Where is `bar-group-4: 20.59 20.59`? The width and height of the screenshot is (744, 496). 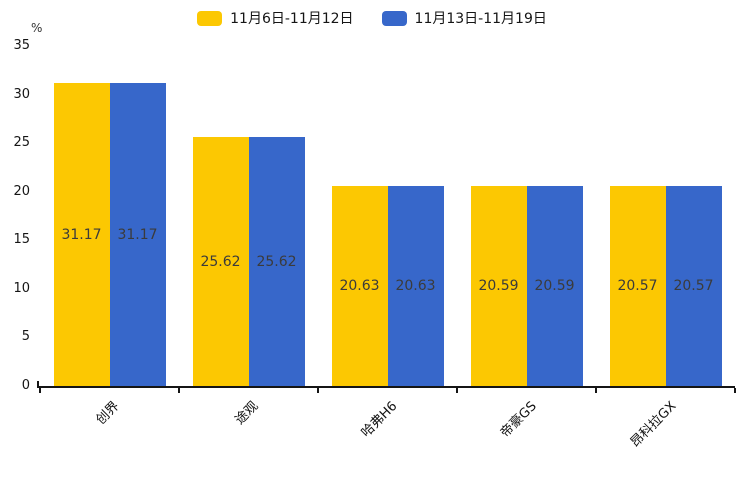
bar-group-4: 20.59 20.59 is located at coordinates (526, 285).